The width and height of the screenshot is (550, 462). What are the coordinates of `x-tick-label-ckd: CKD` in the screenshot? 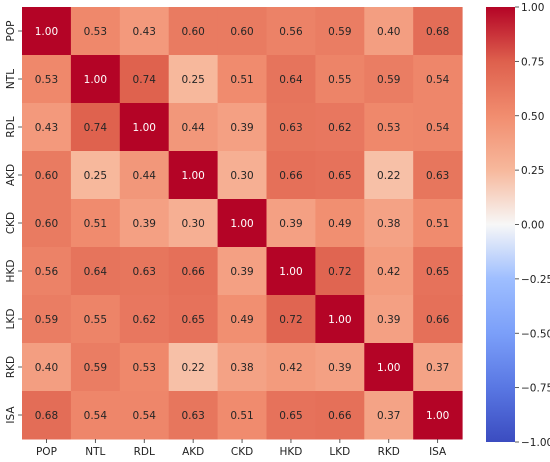 It's located at (242, 452).